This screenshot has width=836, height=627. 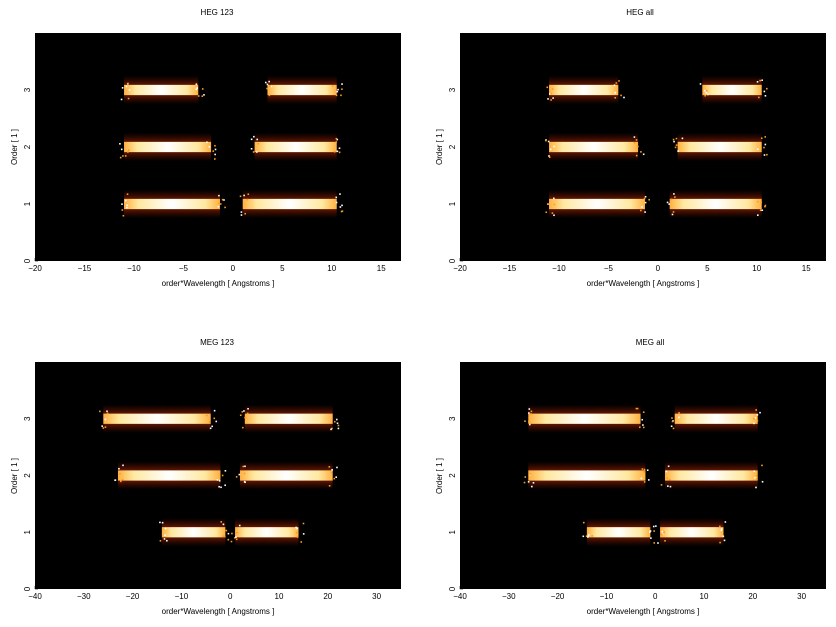 I want to click on x-tick-label: −5, so click(x=609, y=268).